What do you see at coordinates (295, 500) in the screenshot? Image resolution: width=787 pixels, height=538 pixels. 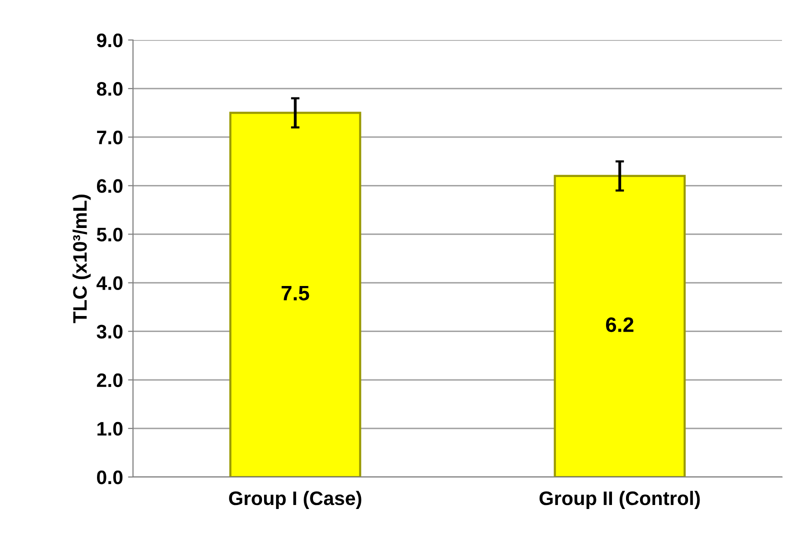 I see `x-tick-label: Group I (Case)` at bounding box center [295, 500].